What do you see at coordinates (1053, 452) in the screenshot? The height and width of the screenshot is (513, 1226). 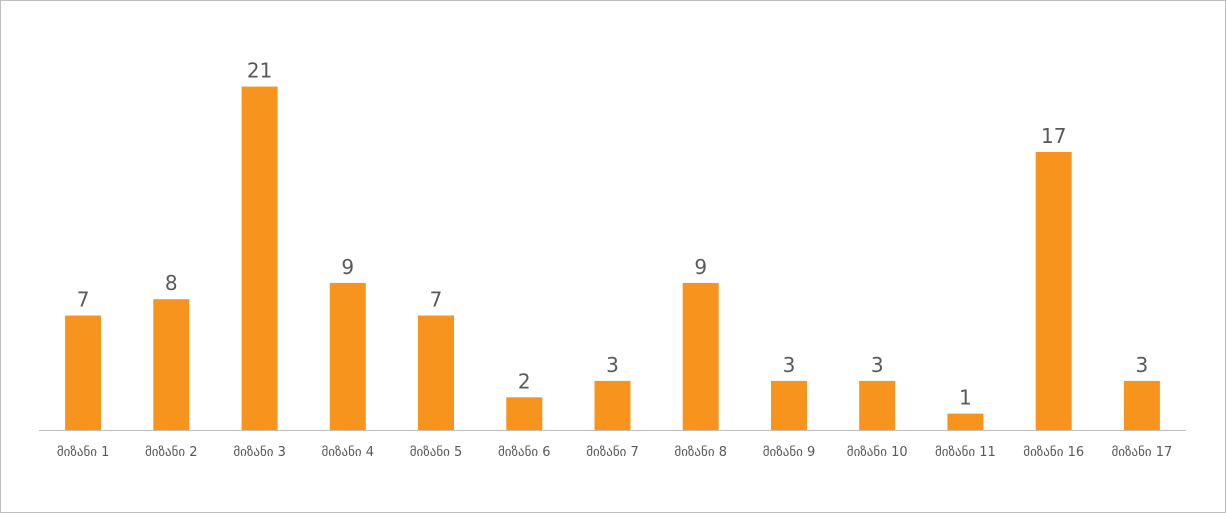 I see `x-tick-label: მიზანი 16` at bounding box center [1053, 452].